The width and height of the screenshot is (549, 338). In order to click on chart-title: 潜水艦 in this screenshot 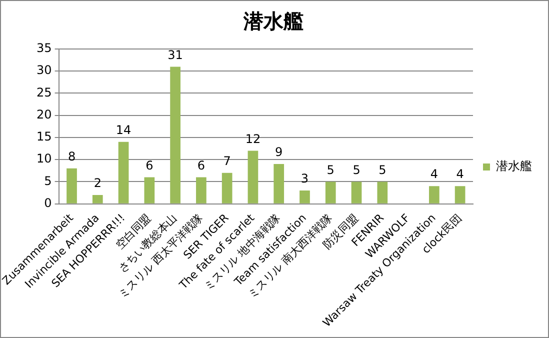, I will do `click(273, 21)`.